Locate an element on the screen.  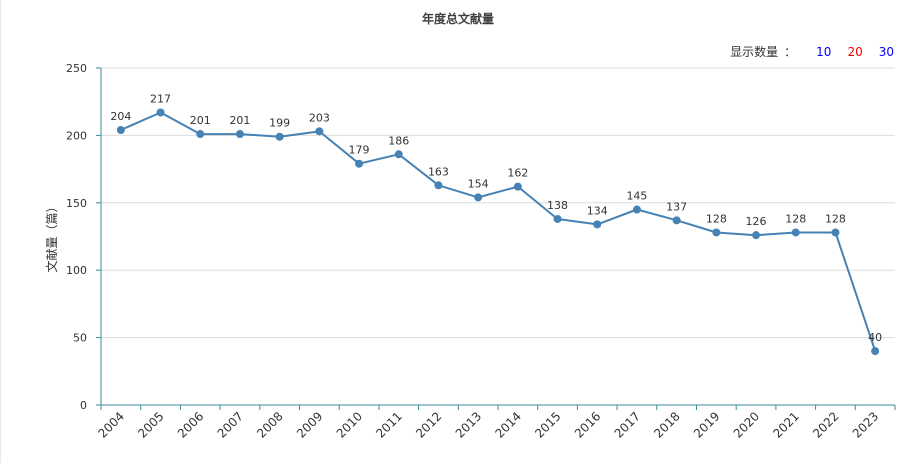
data-label: 138 is located at coordinates (557, 205).